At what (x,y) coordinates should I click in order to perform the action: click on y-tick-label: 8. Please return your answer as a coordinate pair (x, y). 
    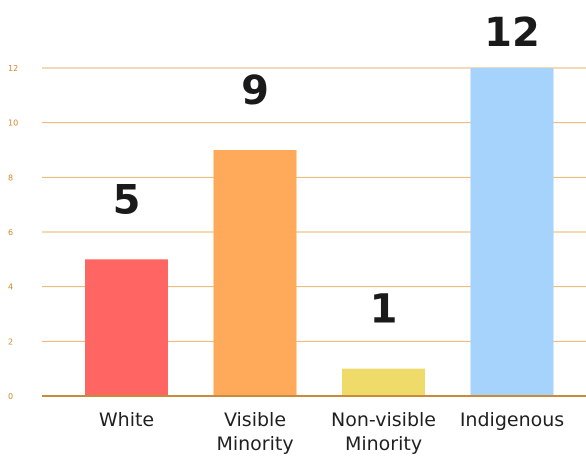
    Looking at the image, I should click on (10, 177).